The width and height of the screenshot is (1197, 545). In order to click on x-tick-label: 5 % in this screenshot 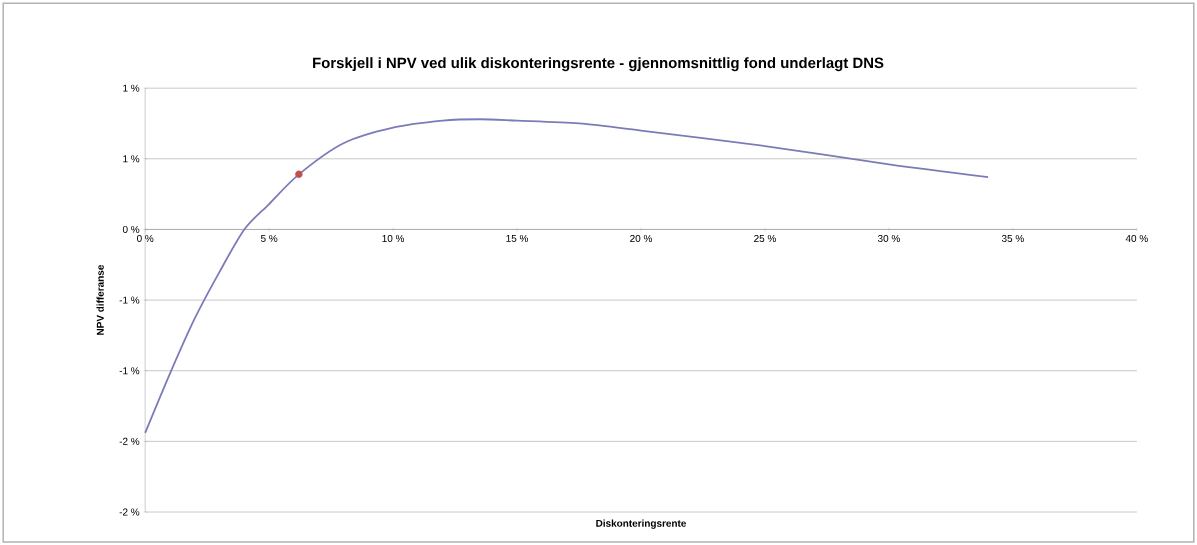, I will do `click(269, 238)`.